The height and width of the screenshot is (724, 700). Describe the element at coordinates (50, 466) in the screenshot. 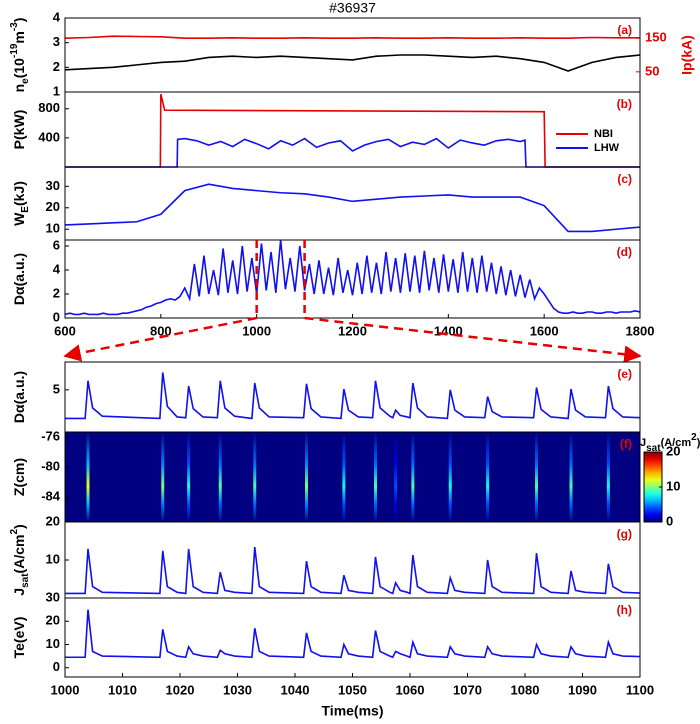

I see `y-tick-label: -80` at that location.